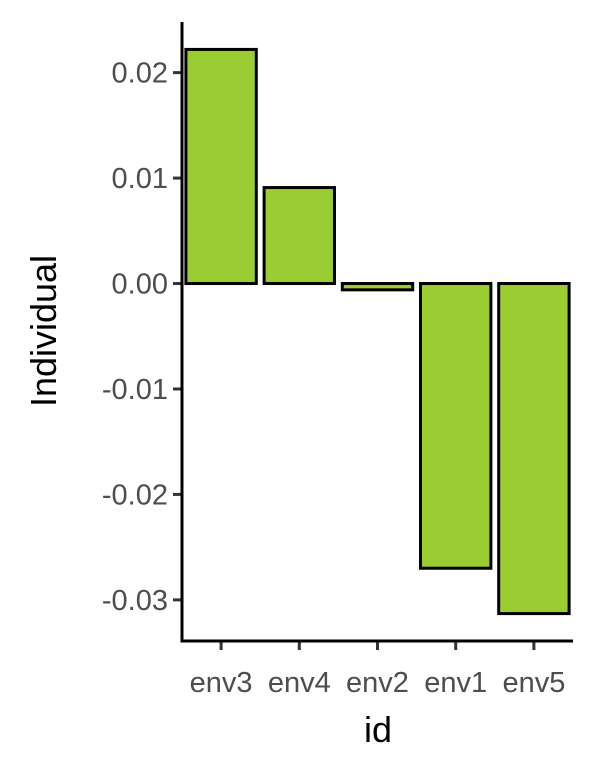  Describe the element at coordinates (221, 166) in the screenshot. I see `bar-env3` at that location.